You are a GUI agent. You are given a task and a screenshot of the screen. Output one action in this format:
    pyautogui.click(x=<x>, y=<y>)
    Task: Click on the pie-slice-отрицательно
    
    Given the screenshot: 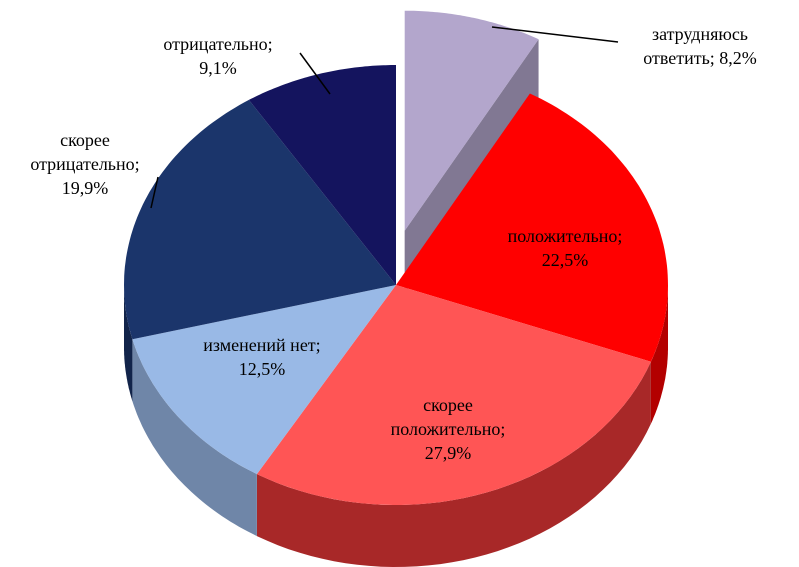 What is the action you would take?
    pyautogui.click(x=322, y=175)
    